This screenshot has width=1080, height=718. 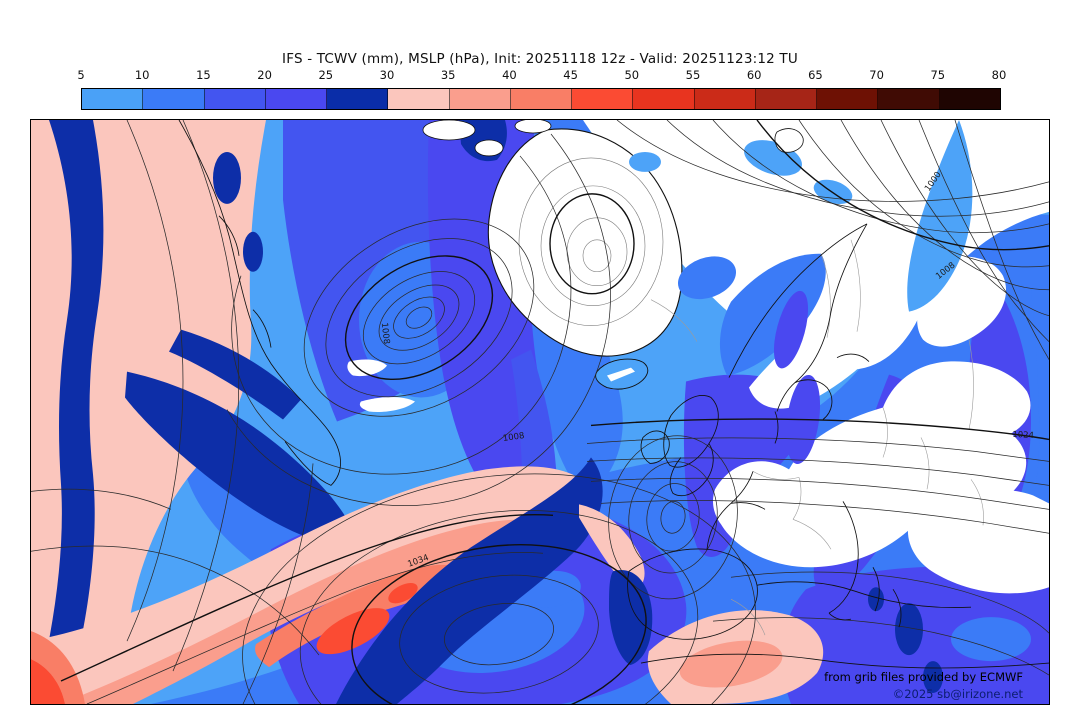 I want to click on colorbar-tick: 55, so click(x=693, y=75).